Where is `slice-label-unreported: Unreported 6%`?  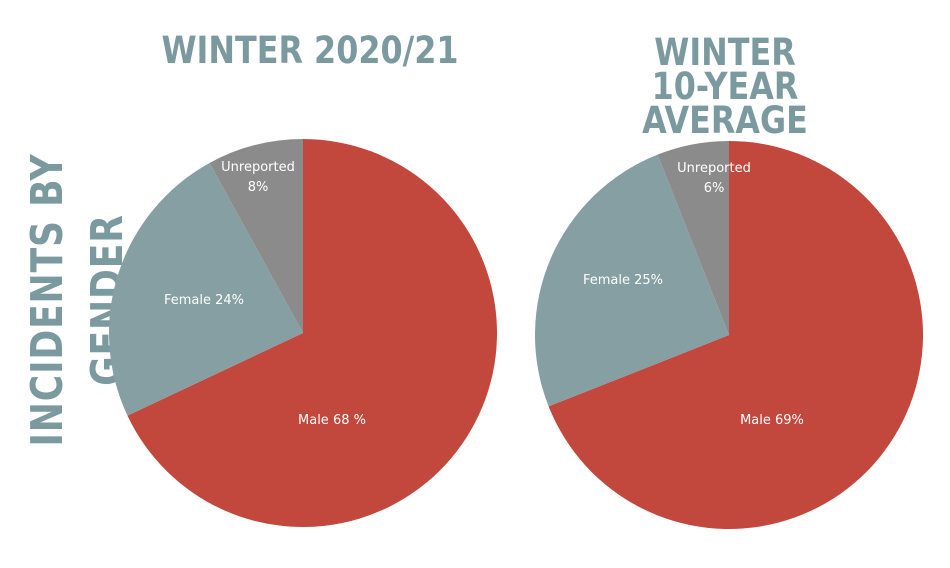 slice-label-unreported: Unreported 6% is located at coordinates (714, 178).